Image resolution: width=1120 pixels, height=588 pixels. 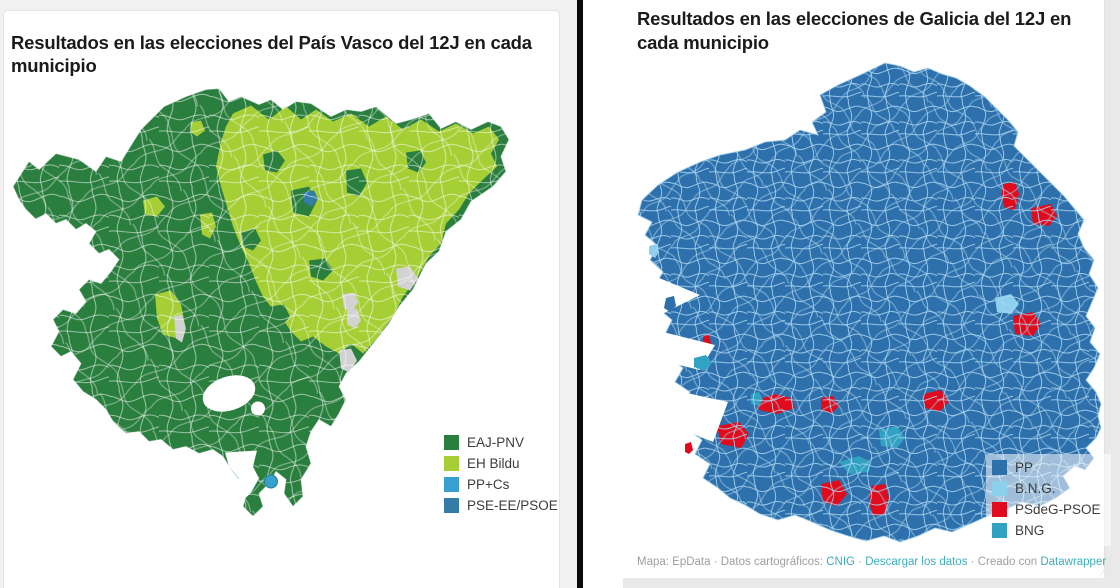 I want to click on right-gutter, so click(x=1112, y=294).